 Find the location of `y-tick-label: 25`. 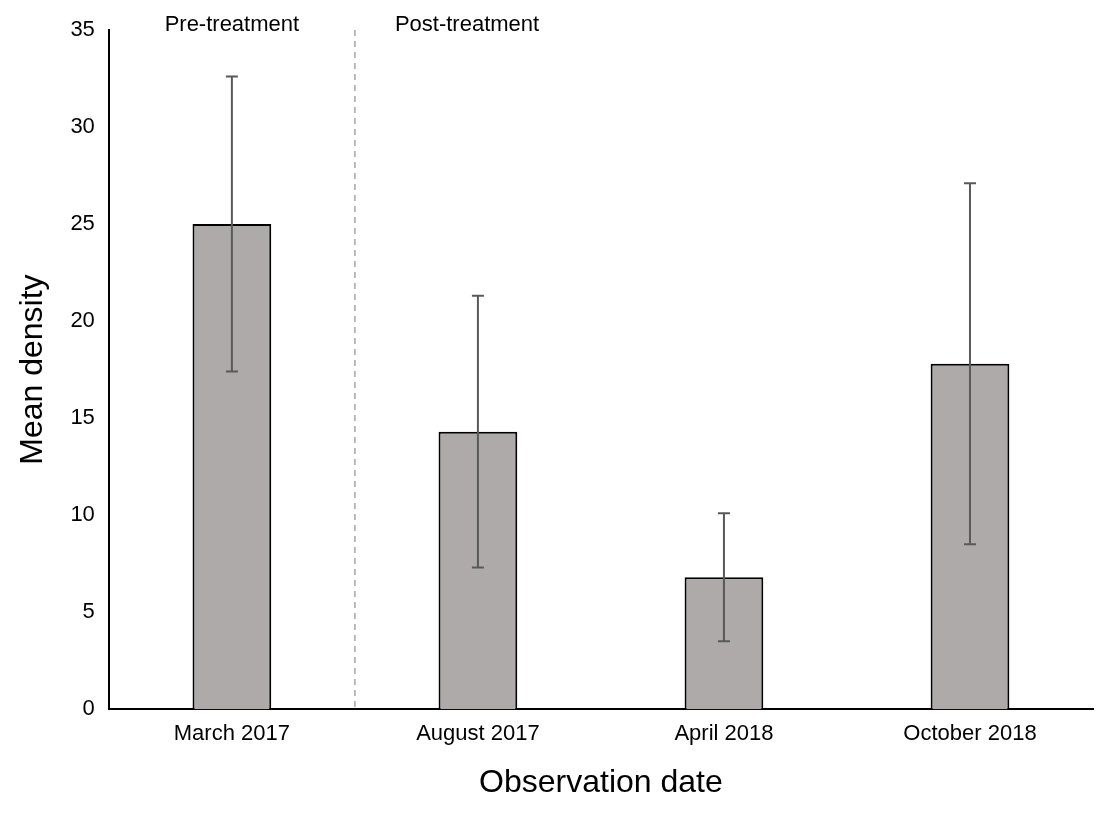

y-tick-label: 25 is located at coordinates (82, 223).